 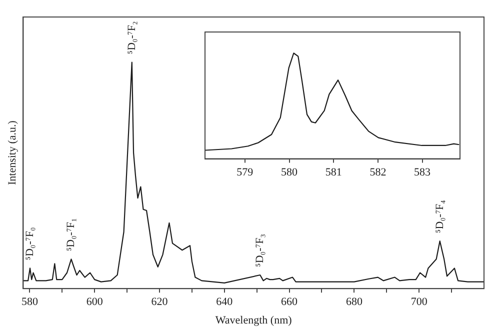 I want to click on x-tick-label: 700, so click(x=419, y=302).